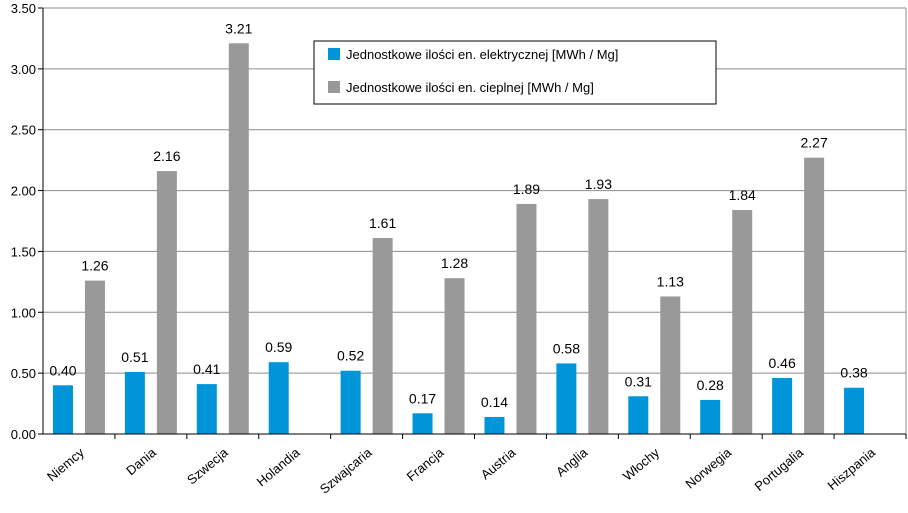 The height and width of the screenshot is (513, 908). Describe the element at coordinates (853, 373) in the screenshot. I see `data-label-electric: 0.38` at that location.